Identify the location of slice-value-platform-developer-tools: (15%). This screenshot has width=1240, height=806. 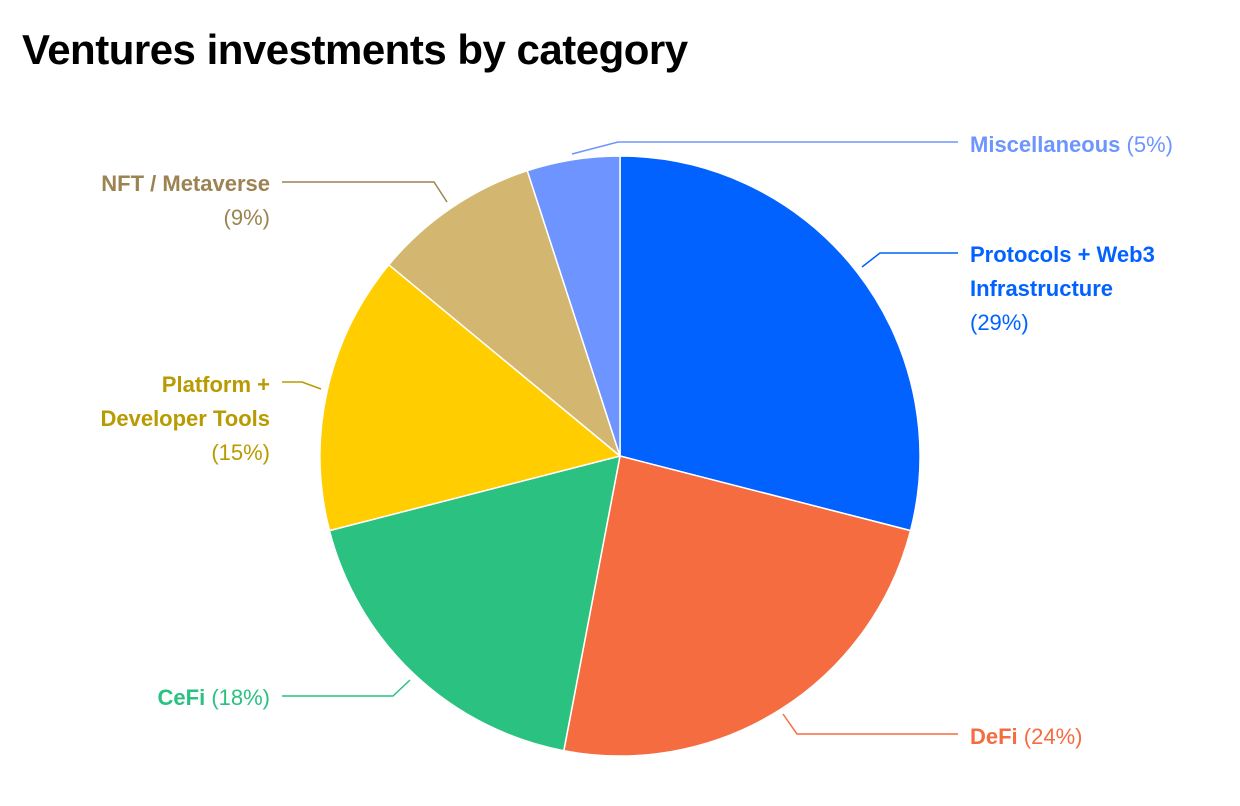
(240, 452).